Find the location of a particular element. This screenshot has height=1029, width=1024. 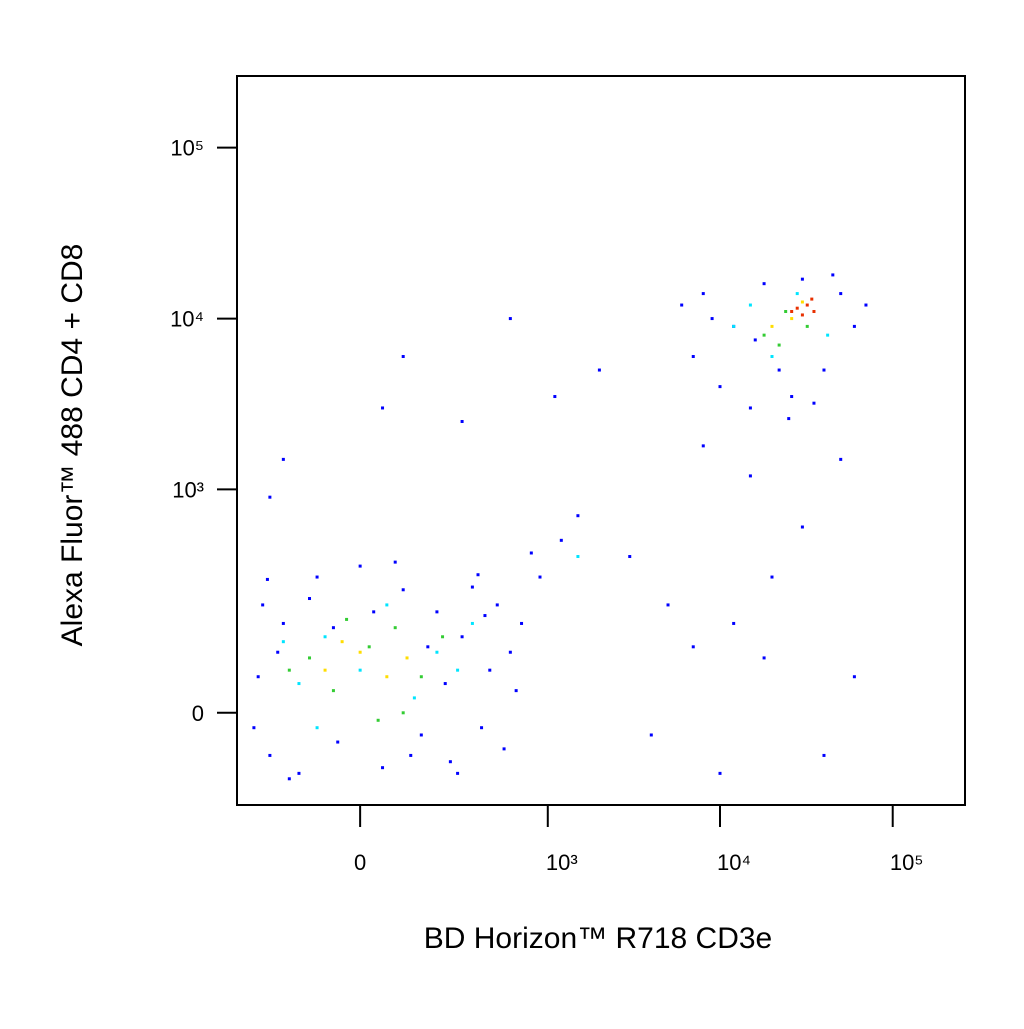

x-axis-label: BD Horizon™ R718 CD3e is located at coordinates (598, 938).